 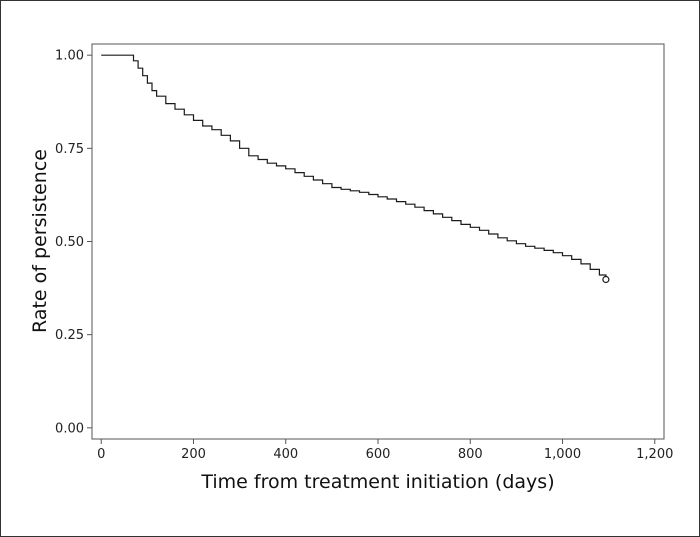 What do you see at coordinates (40, 241) in the screenshot?
I see `y-axis-title: Rate of persistence` at bounding box center [40, 241].